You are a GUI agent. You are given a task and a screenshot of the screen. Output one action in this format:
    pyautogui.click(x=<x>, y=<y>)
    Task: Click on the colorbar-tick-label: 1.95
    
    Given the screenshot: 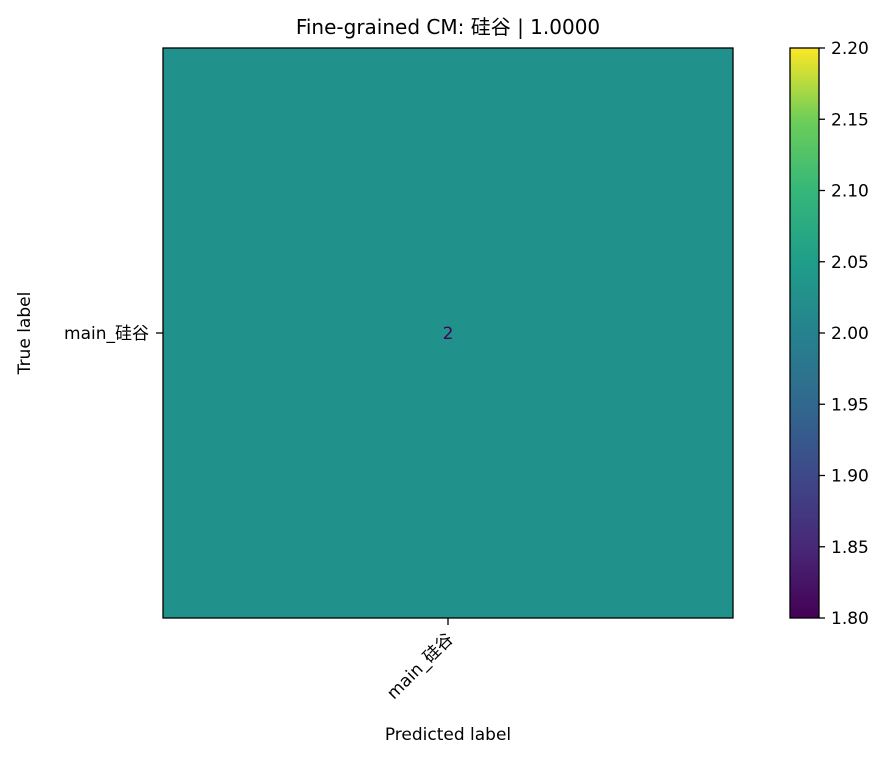 What is the action you would take?
    pyautogui.click(x=850, y=405)
    